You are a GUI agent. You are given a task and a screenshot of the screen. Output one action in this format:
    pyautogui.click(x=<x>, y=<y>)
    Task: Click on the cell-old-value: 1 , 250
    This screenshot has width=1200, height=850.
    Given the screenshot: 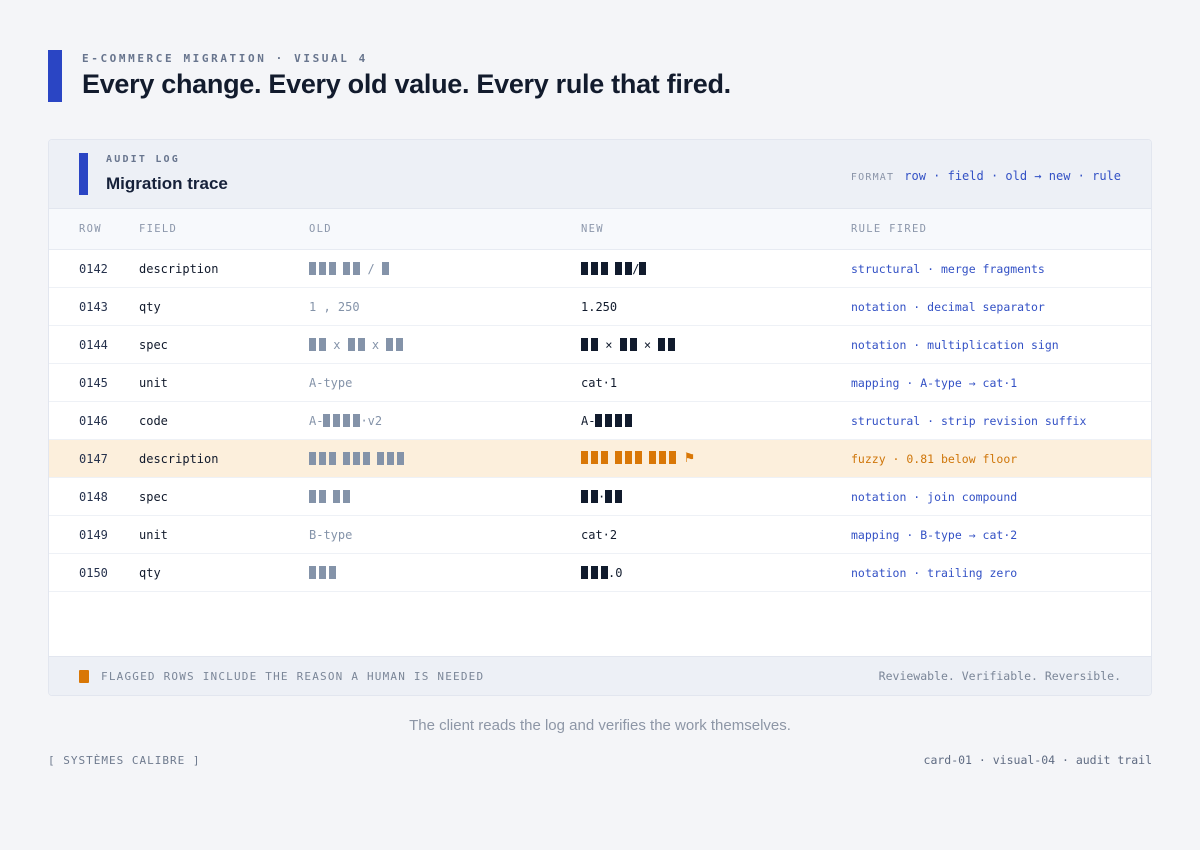 What is the action you would take?
    pyautogui.click(x=445, y=307)
    